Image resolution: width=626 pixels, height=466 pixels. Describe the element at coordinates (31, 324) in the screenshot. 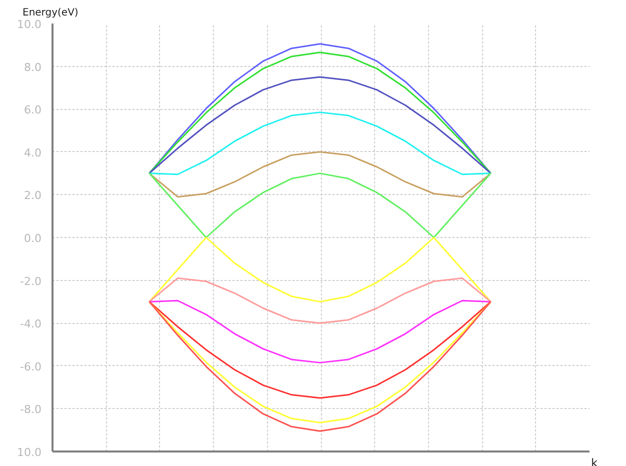

I see `y-tick-label: -4.0` at that location.